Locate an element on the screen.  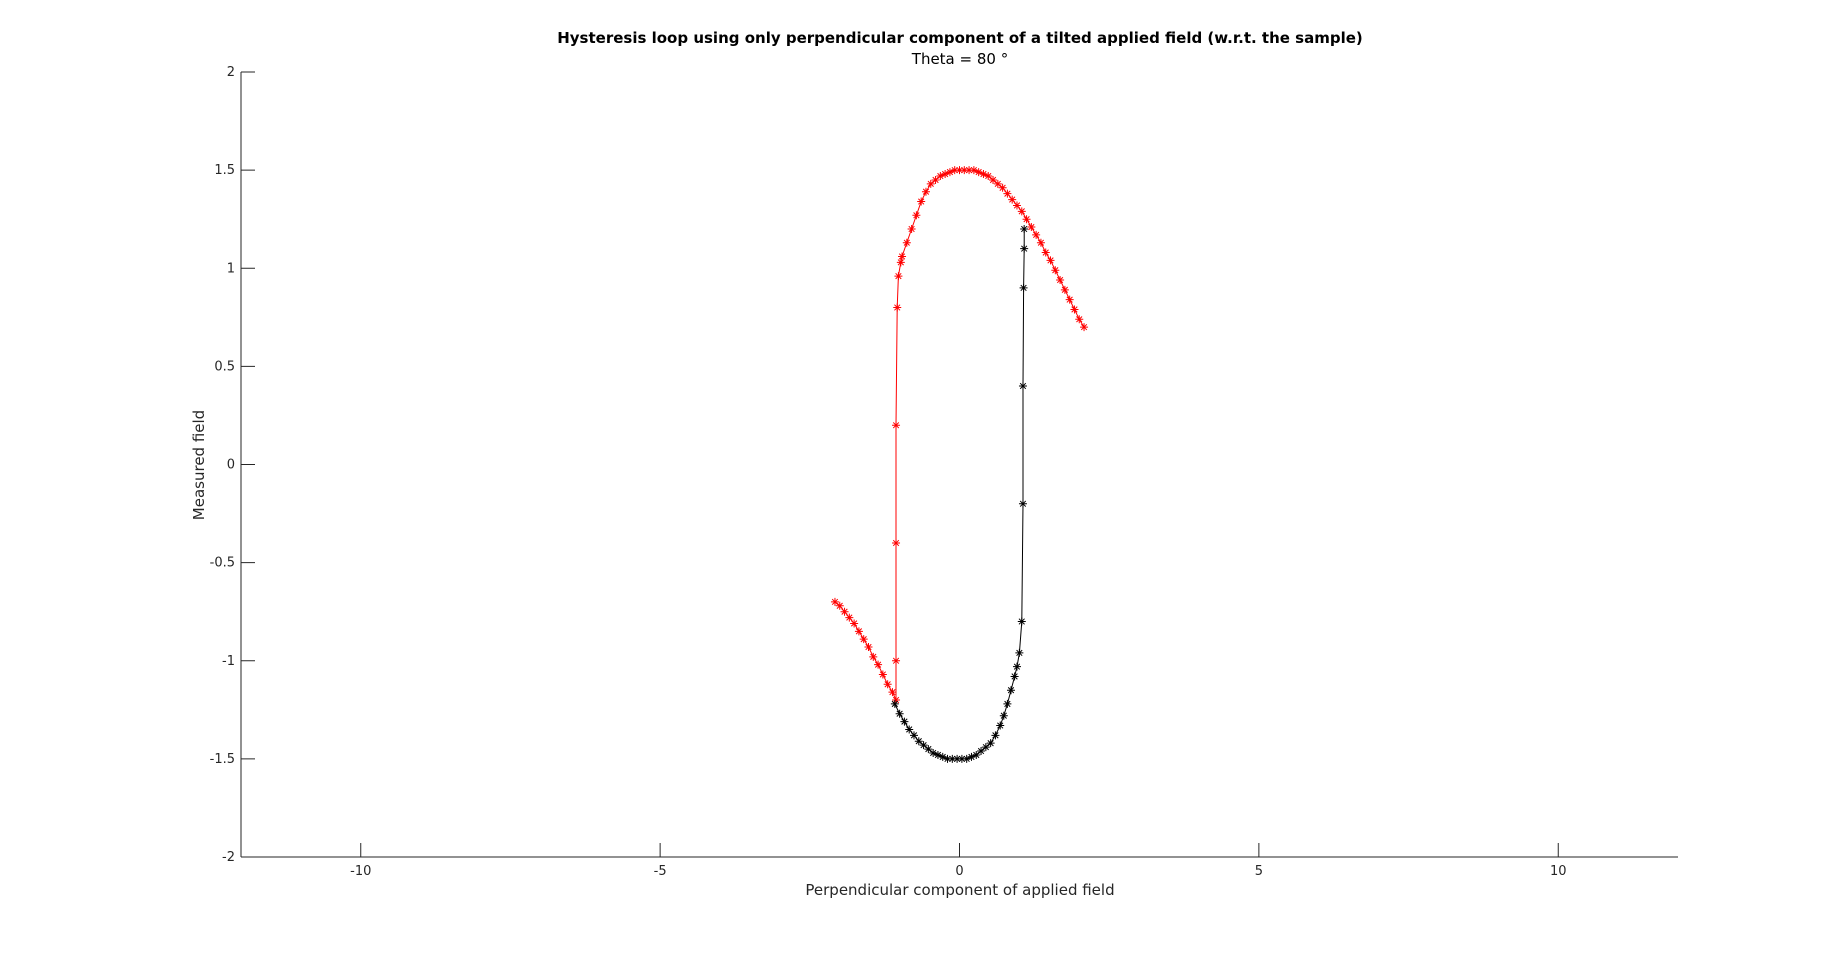
y-tick-label: 0.5 is located at coordinates (224, 366).